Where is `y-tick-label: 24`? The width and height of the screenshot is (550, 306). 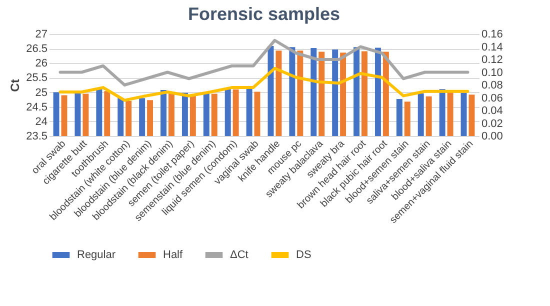
y-tick-label: 24 is located at coordinates (41, 122).